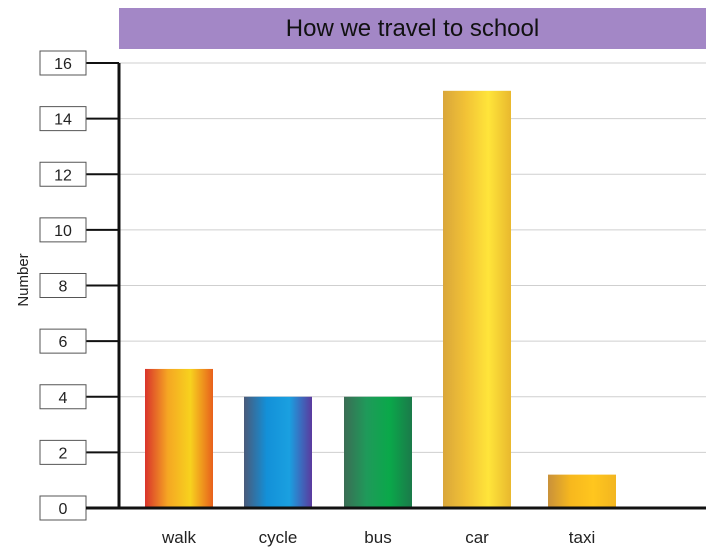  I want to click on y-tick-label: 8, so click(63, 287).